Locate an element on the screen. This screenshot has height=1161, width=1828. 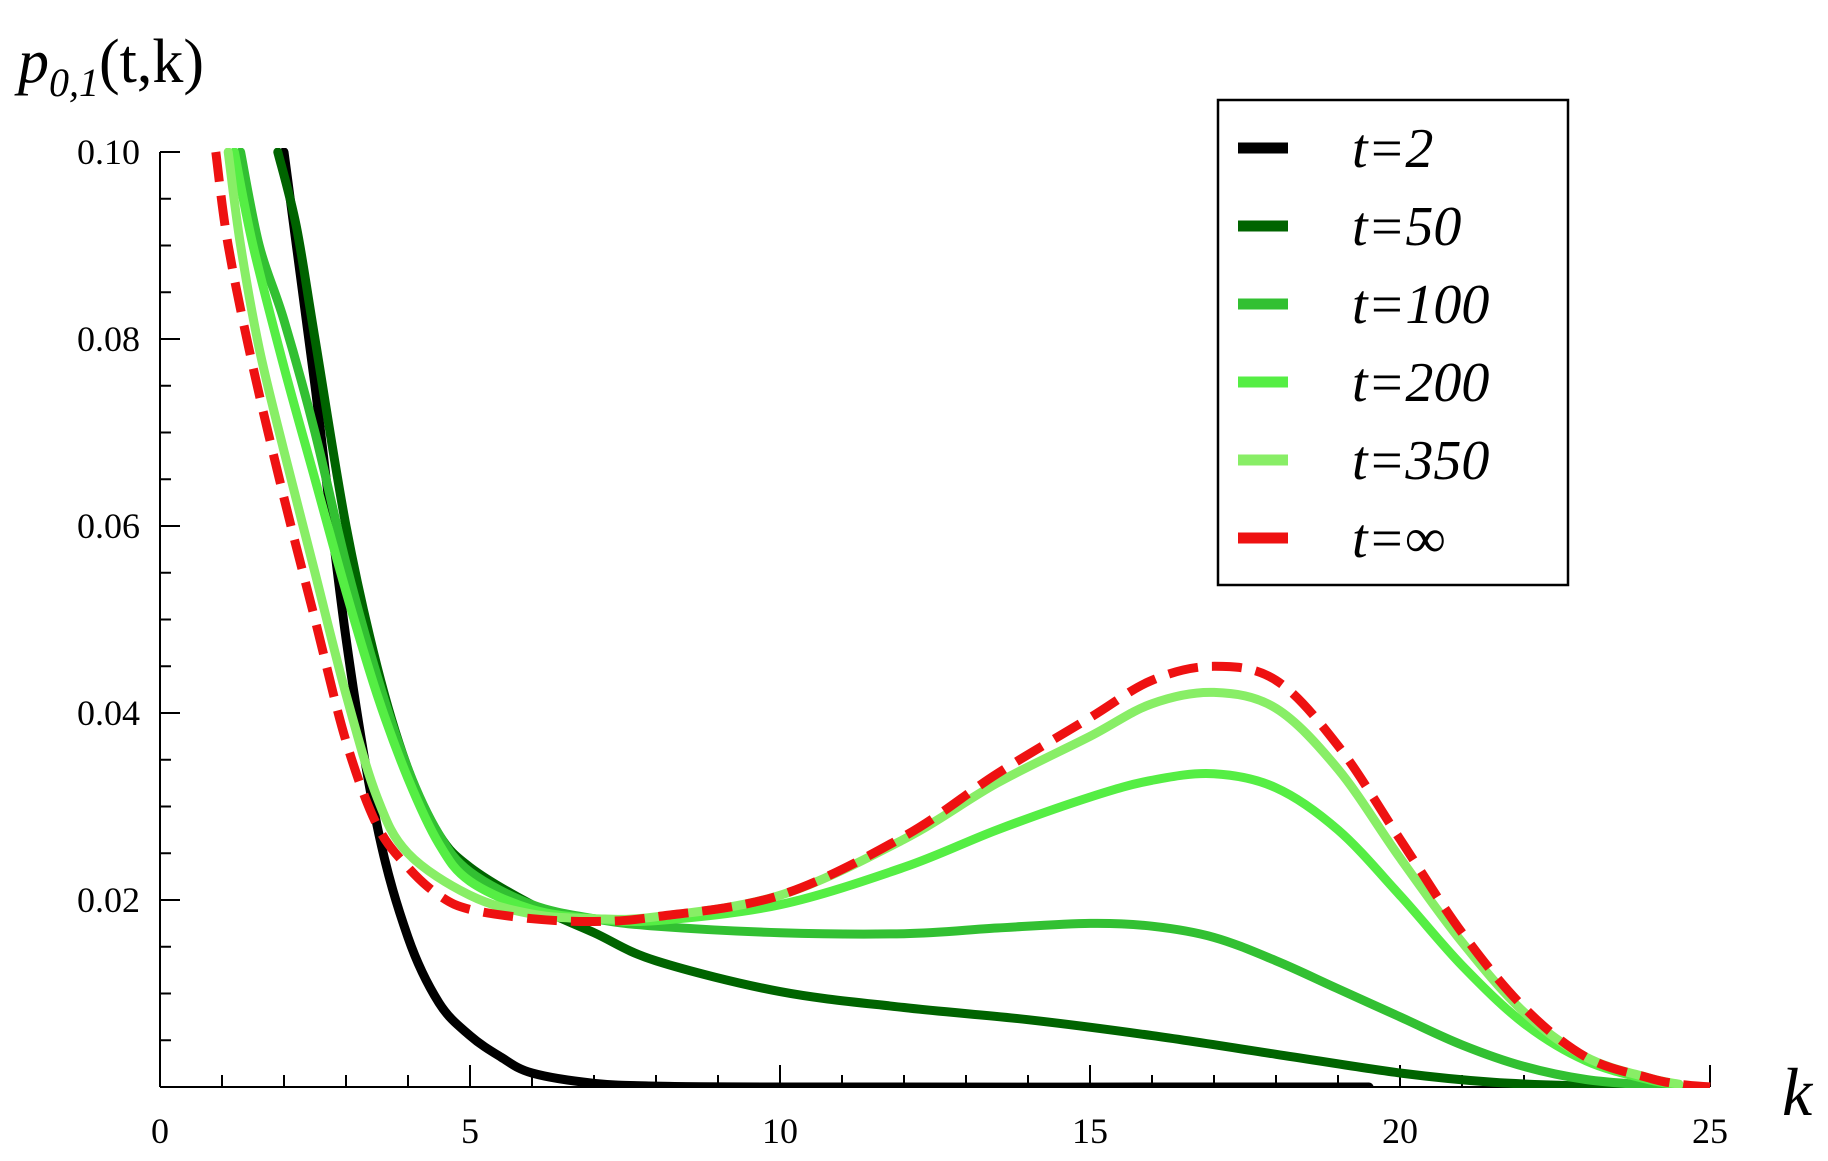
y-axis-label: p0,1(t,k) is located at coordinates (109, 66).